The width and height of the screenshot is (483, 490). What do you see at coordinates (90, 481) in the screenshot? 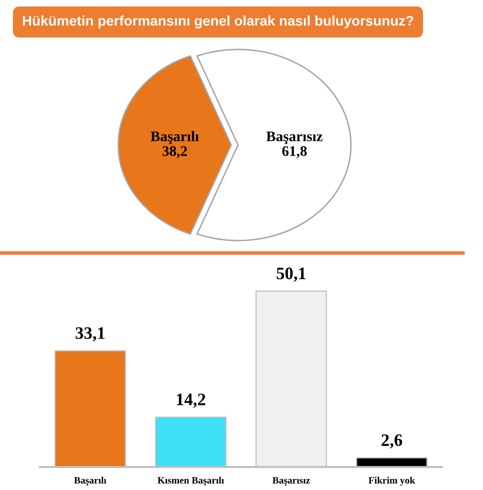
I see `x-tick-label: Başarılı` at bounding box center [90, 481].